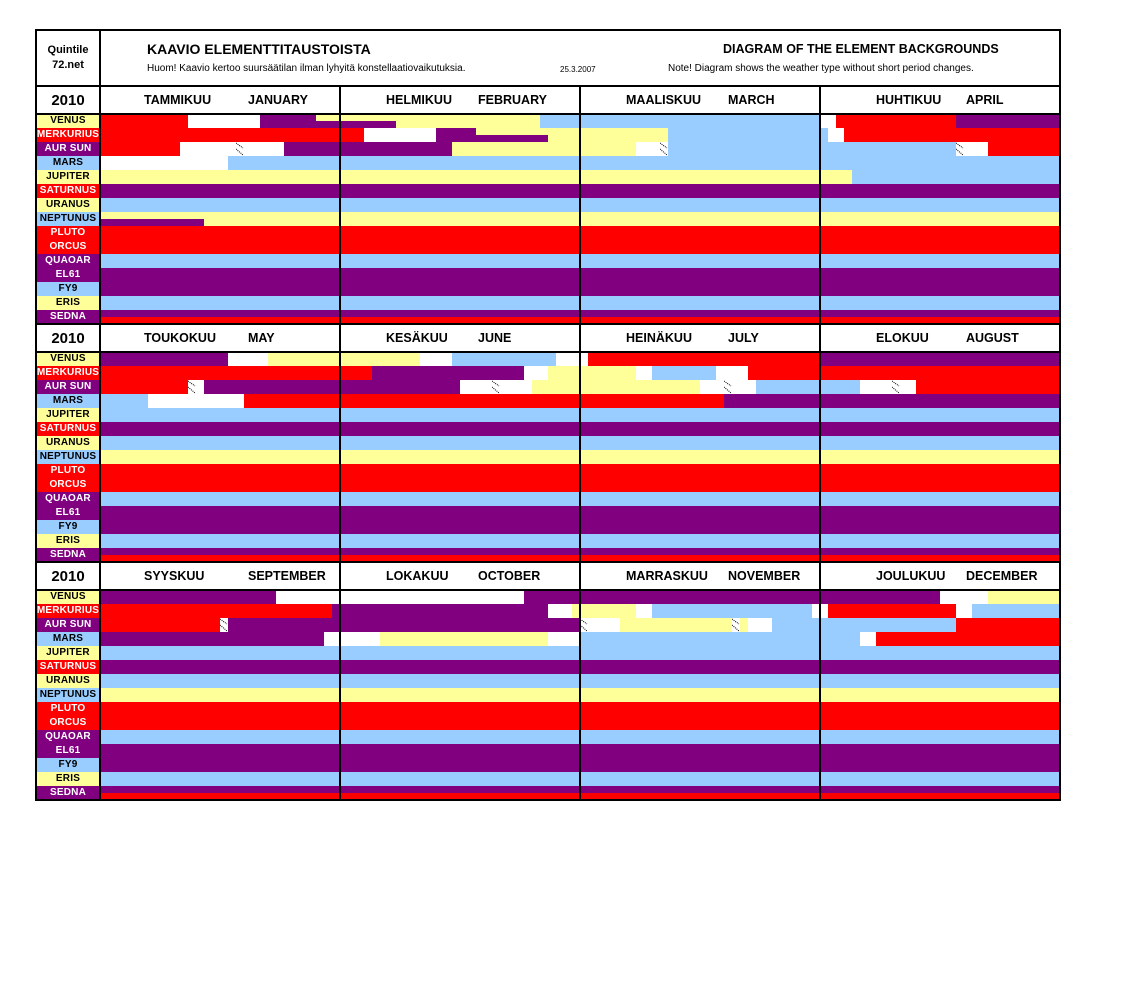  What do you see at coordinates (992, 338) in the screenshot?
I see `month-name-en: AUGUST` at bounding box center [992, 338].